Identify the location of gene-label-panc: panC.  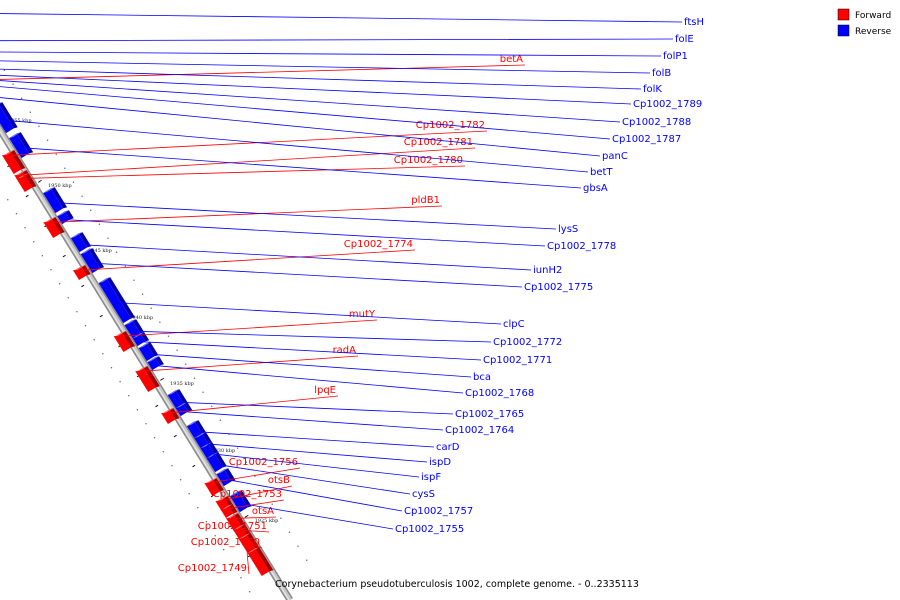
(615, 156).